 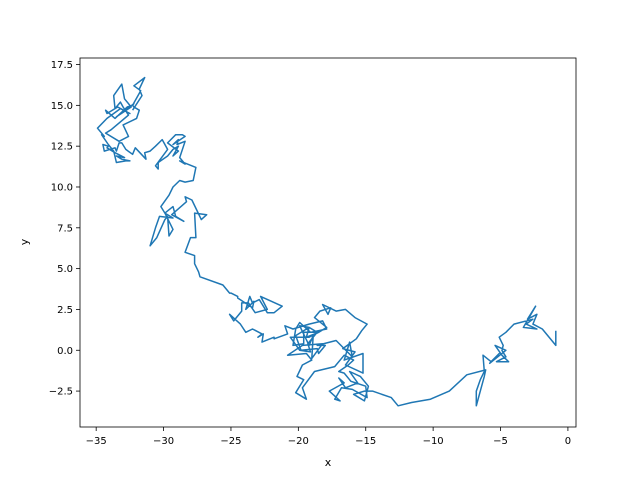 What do you see at coordinates (365, 441) in the screenshot?
I see `x-tick-label: −15` at bounding box center [365, 441].